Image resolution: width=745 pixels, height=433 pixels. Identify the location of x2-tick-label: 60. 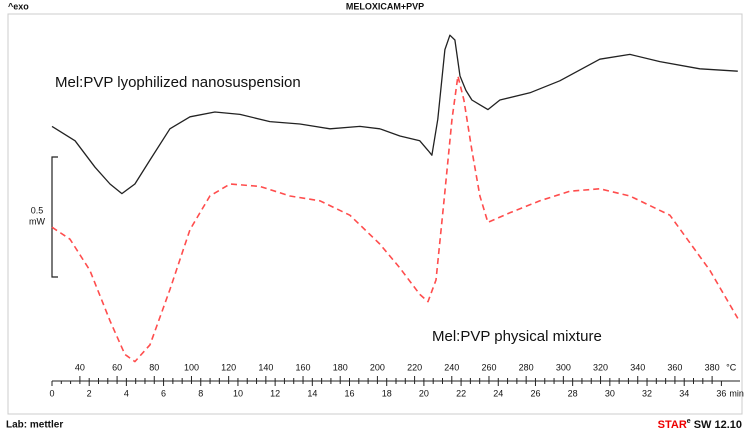
(117, 367).